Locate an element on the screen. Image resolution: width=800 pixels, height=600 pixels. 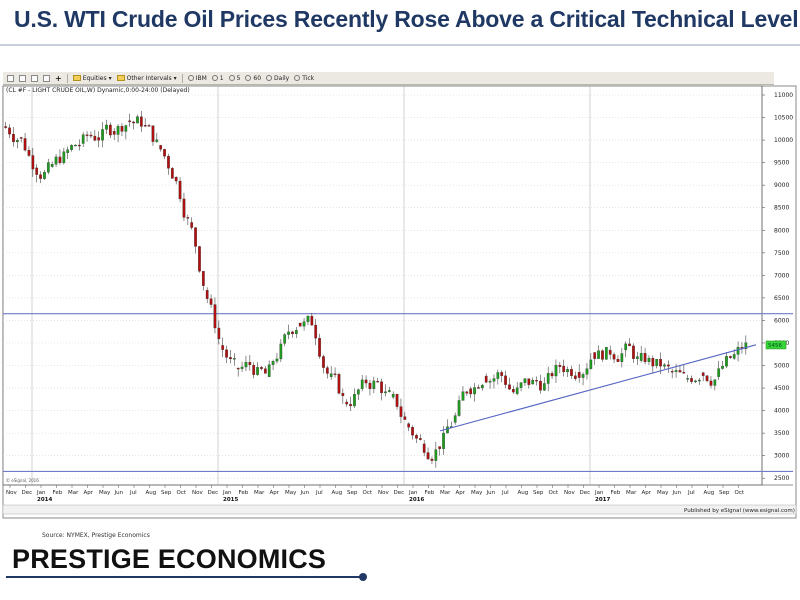
tick-button: Tick is located at coordinates (304, 78).